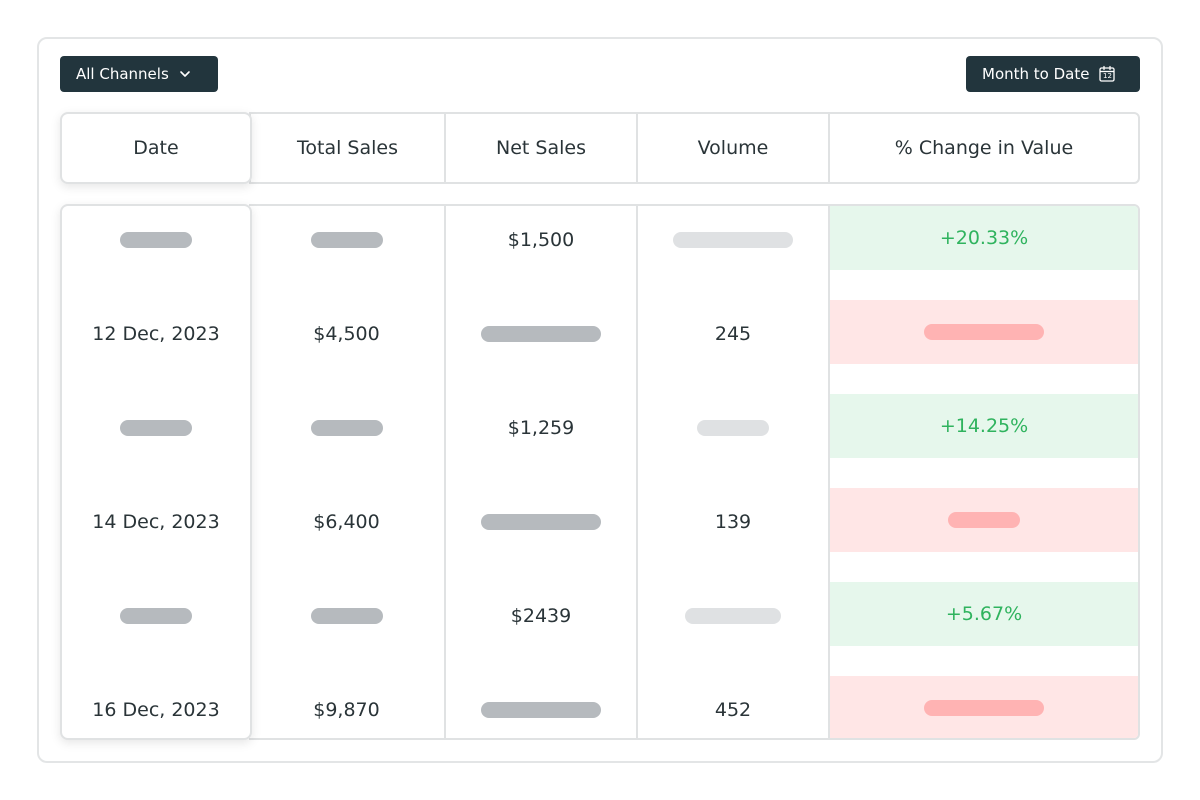 This screenshot has height=800, width=1200. Describe the element at coordinates (984, 614) in the screenshot. I see `change-positive: +5.67%` at that location.